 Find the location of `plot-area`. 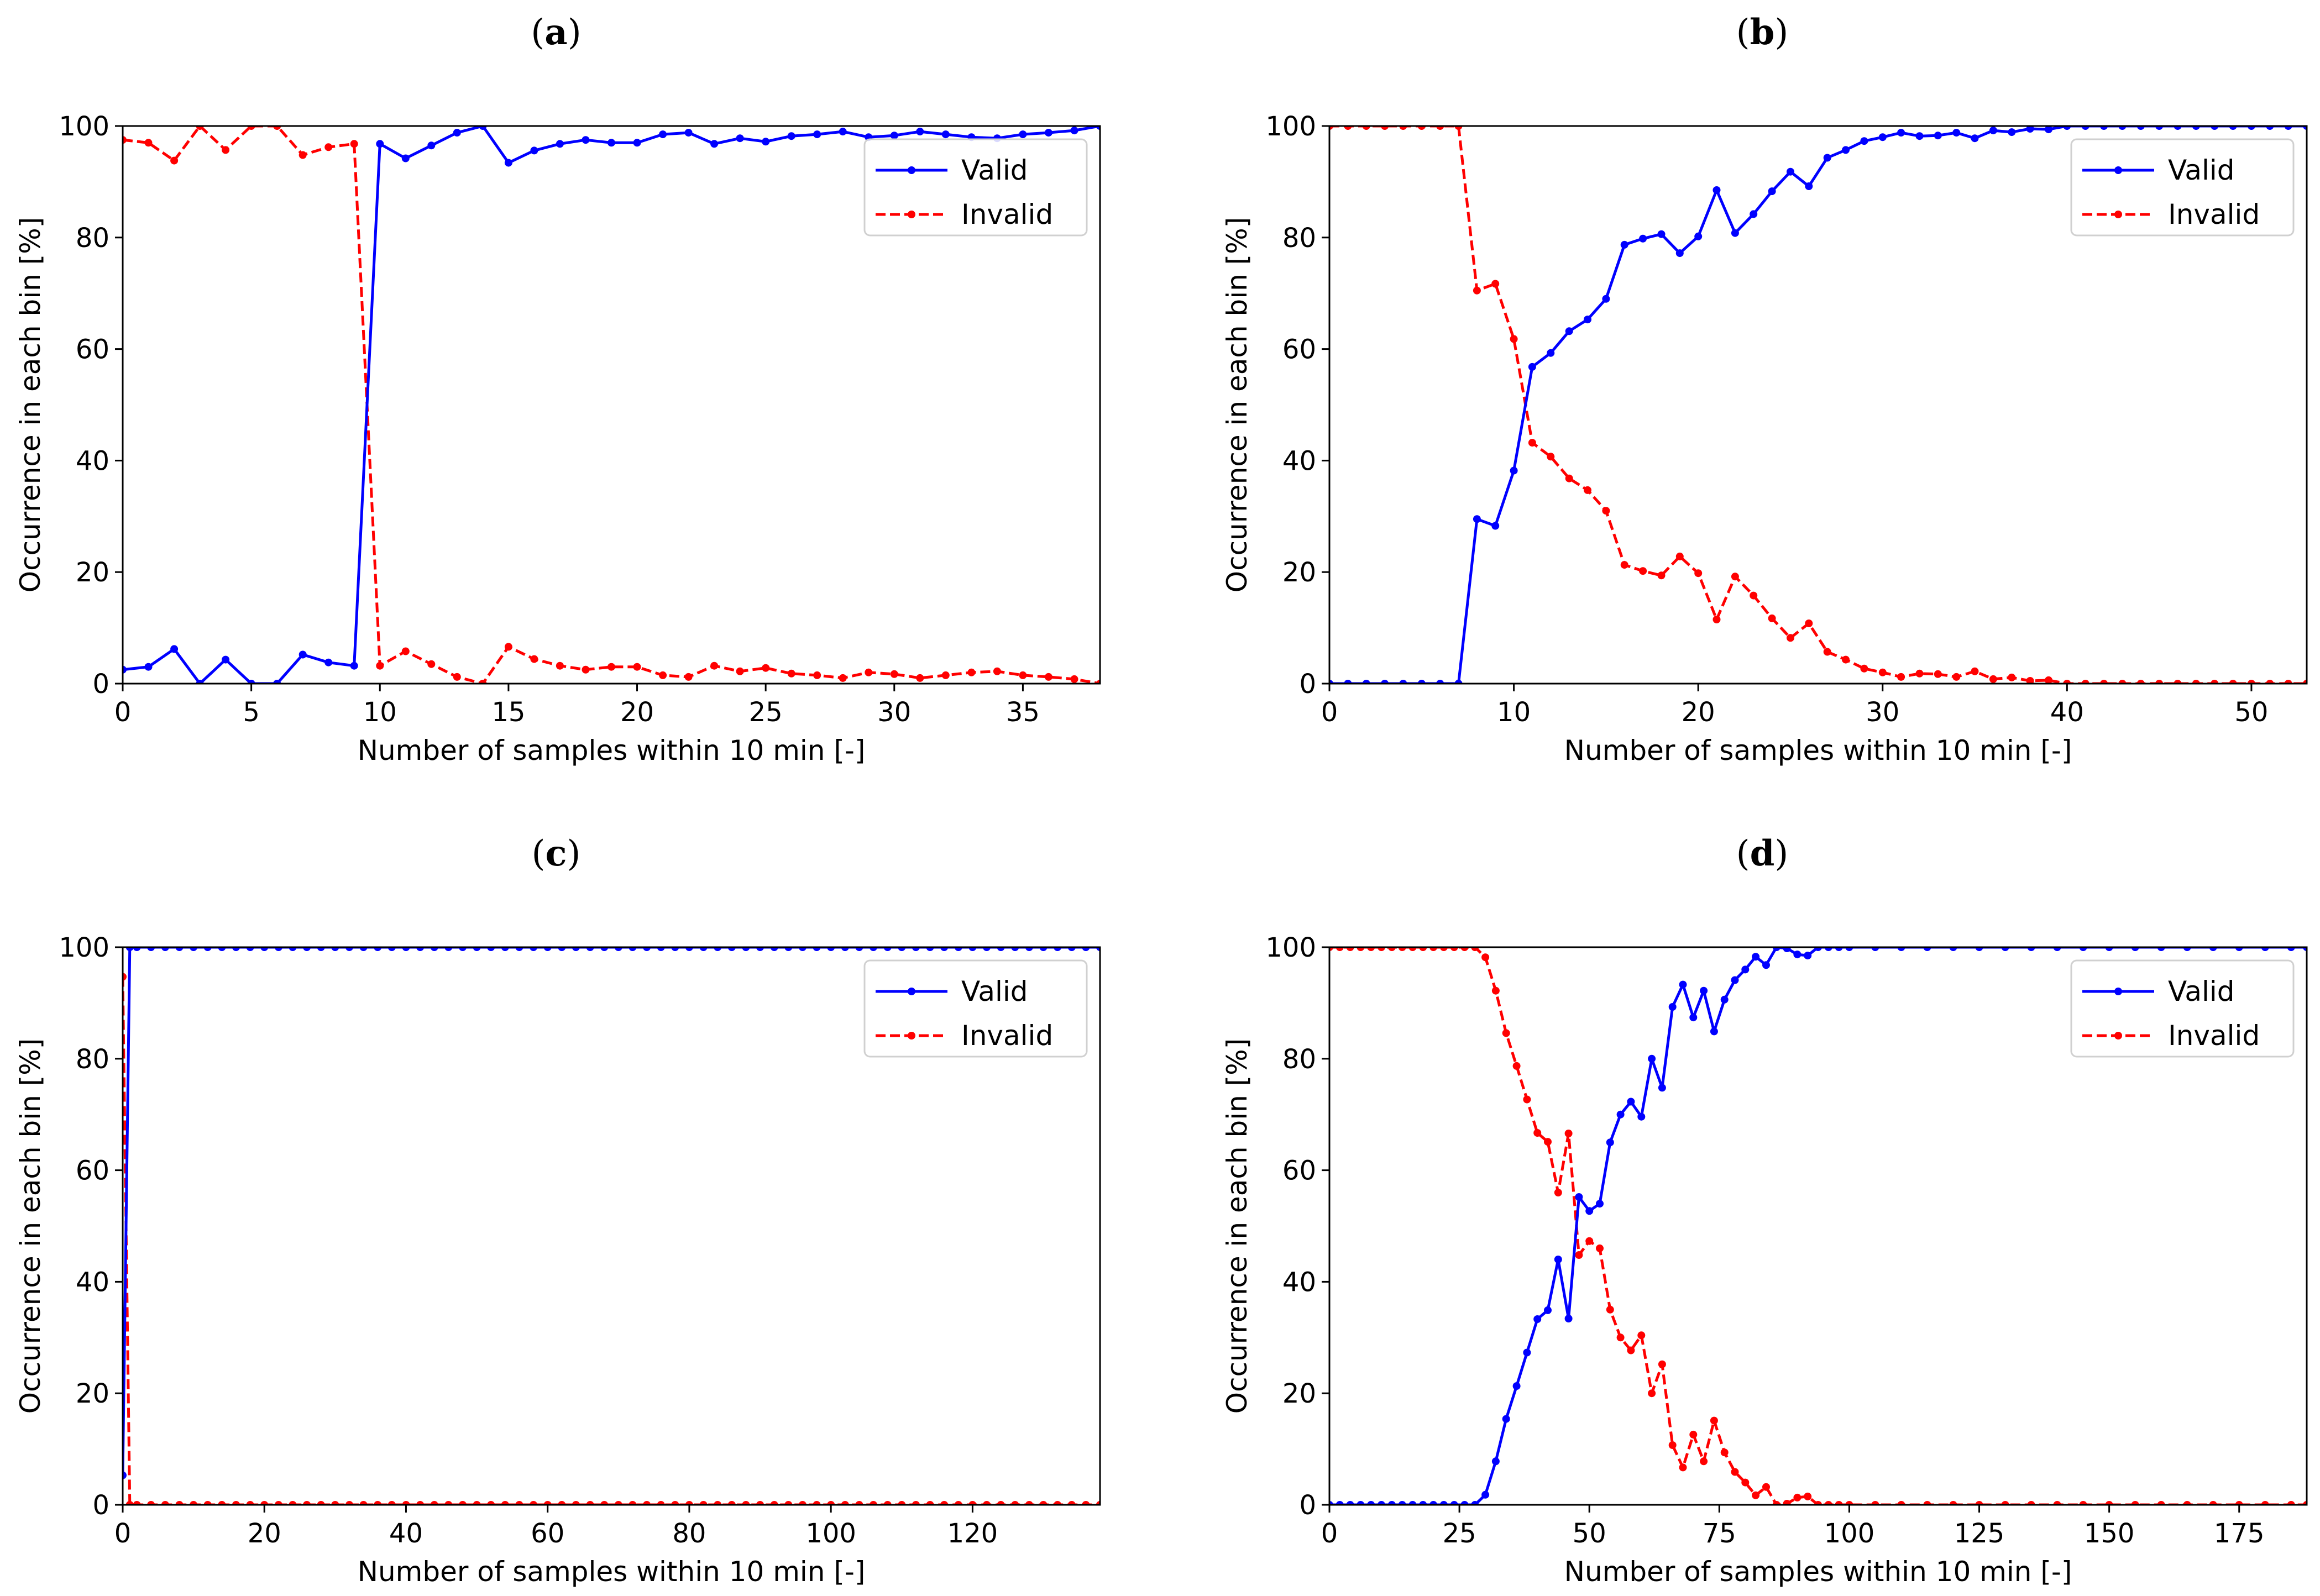

plot-area is located at coordinates (1818, 1226).